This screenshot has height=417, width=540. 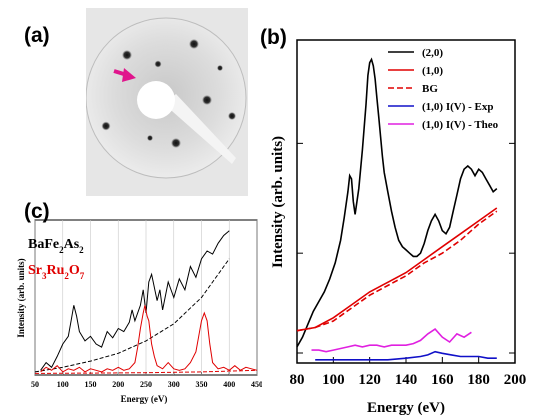 What do you see at coordinates (406, 408) in the screenshot?
I see `x-axis-label-b: Energy (eV)` at bounding box center [406, 408].